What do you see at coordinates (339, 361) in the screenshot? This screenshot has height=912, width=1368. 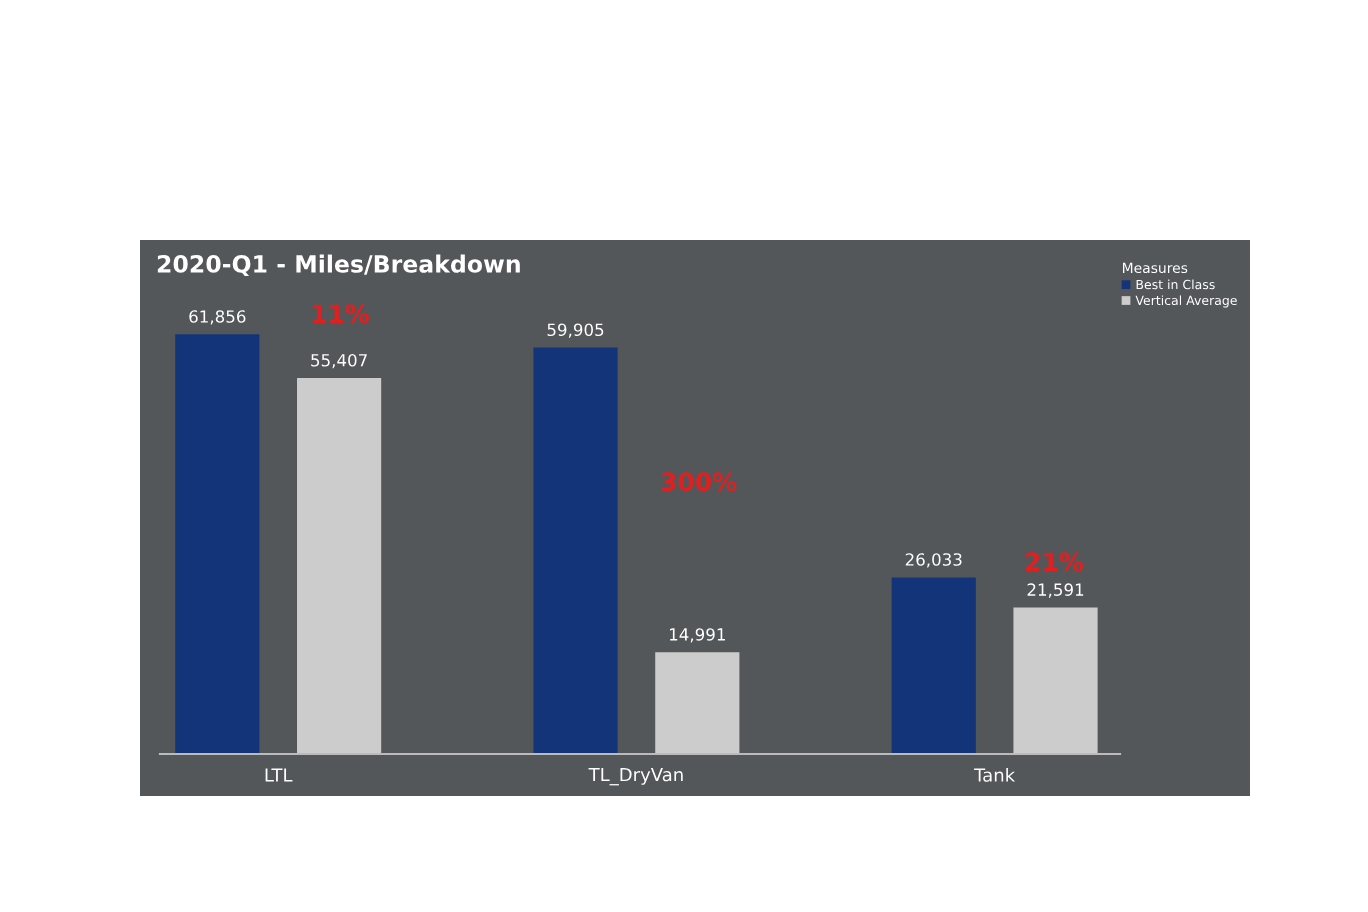 I see `data-label: 55,407` at bounding box center [339, 361].